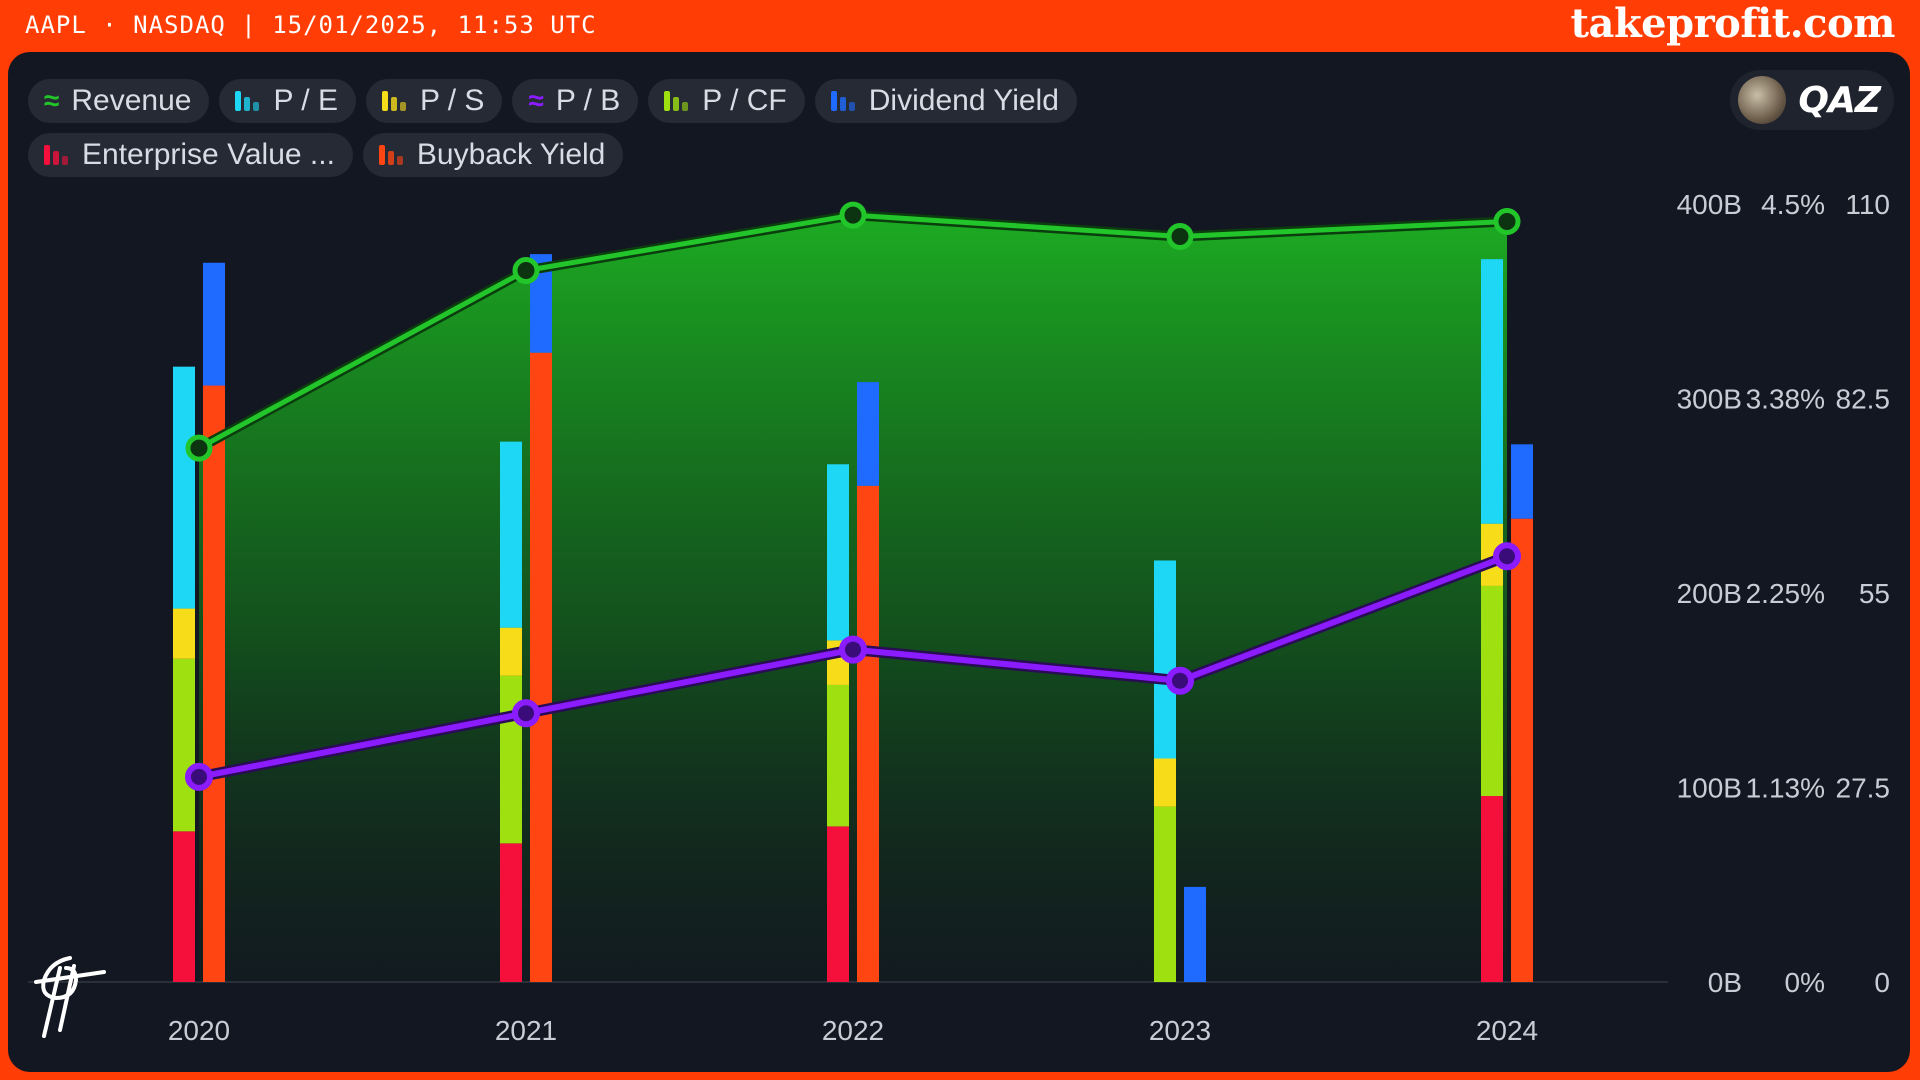  What do you see at coordinates (511, 759) in the screenshot?
I see `bar-p-cf-2021` at bounding box center [511, 759].